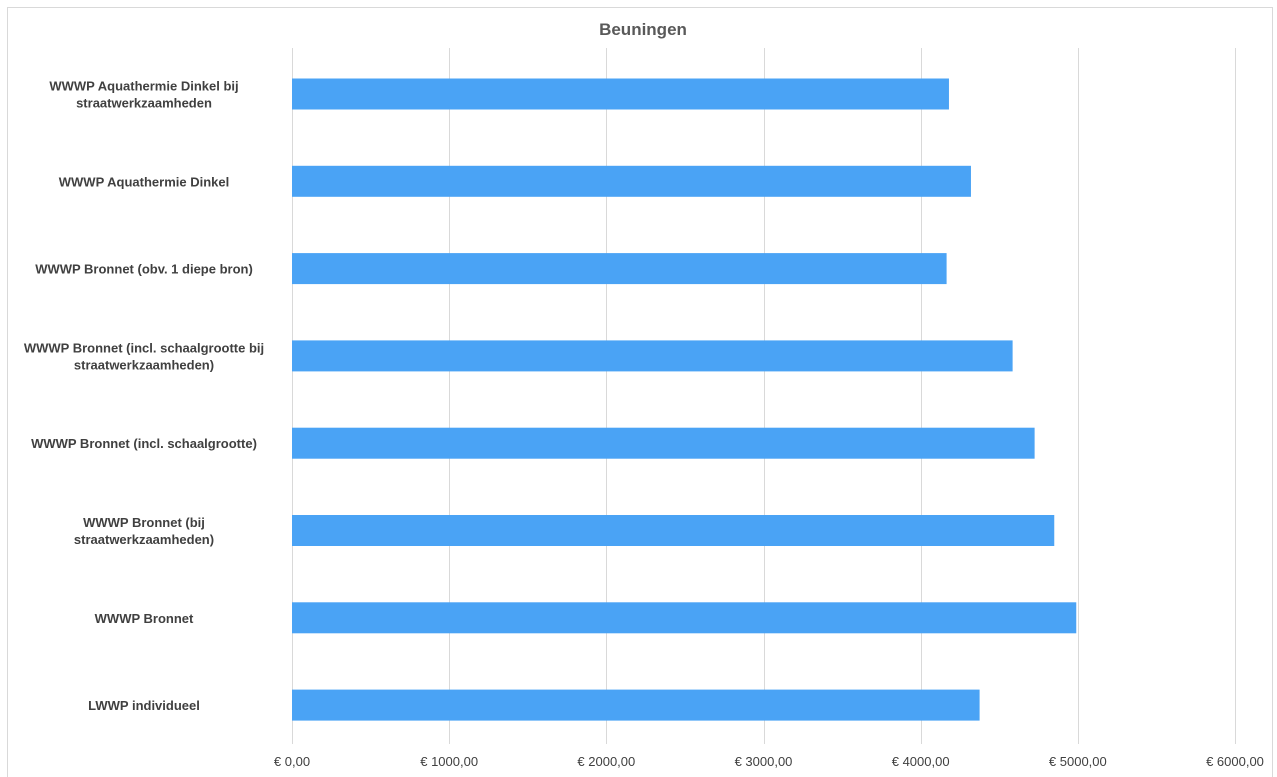 This screenshot has width=1277, height=777. I want to click on category-label-line: LWWP individueel, so click(144, 705).